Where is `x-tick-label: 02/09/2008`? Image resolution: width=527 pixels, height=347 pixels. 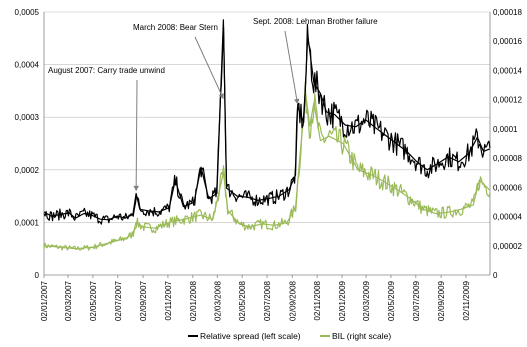 x-tick-label: 02/09/2008 is located at coordinates (292, 300).